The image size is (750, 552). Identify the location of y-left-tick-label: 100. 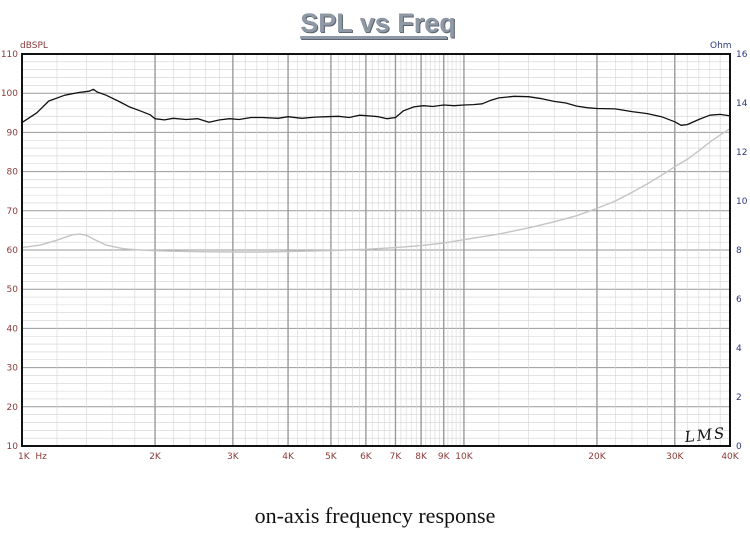
(9, 94).